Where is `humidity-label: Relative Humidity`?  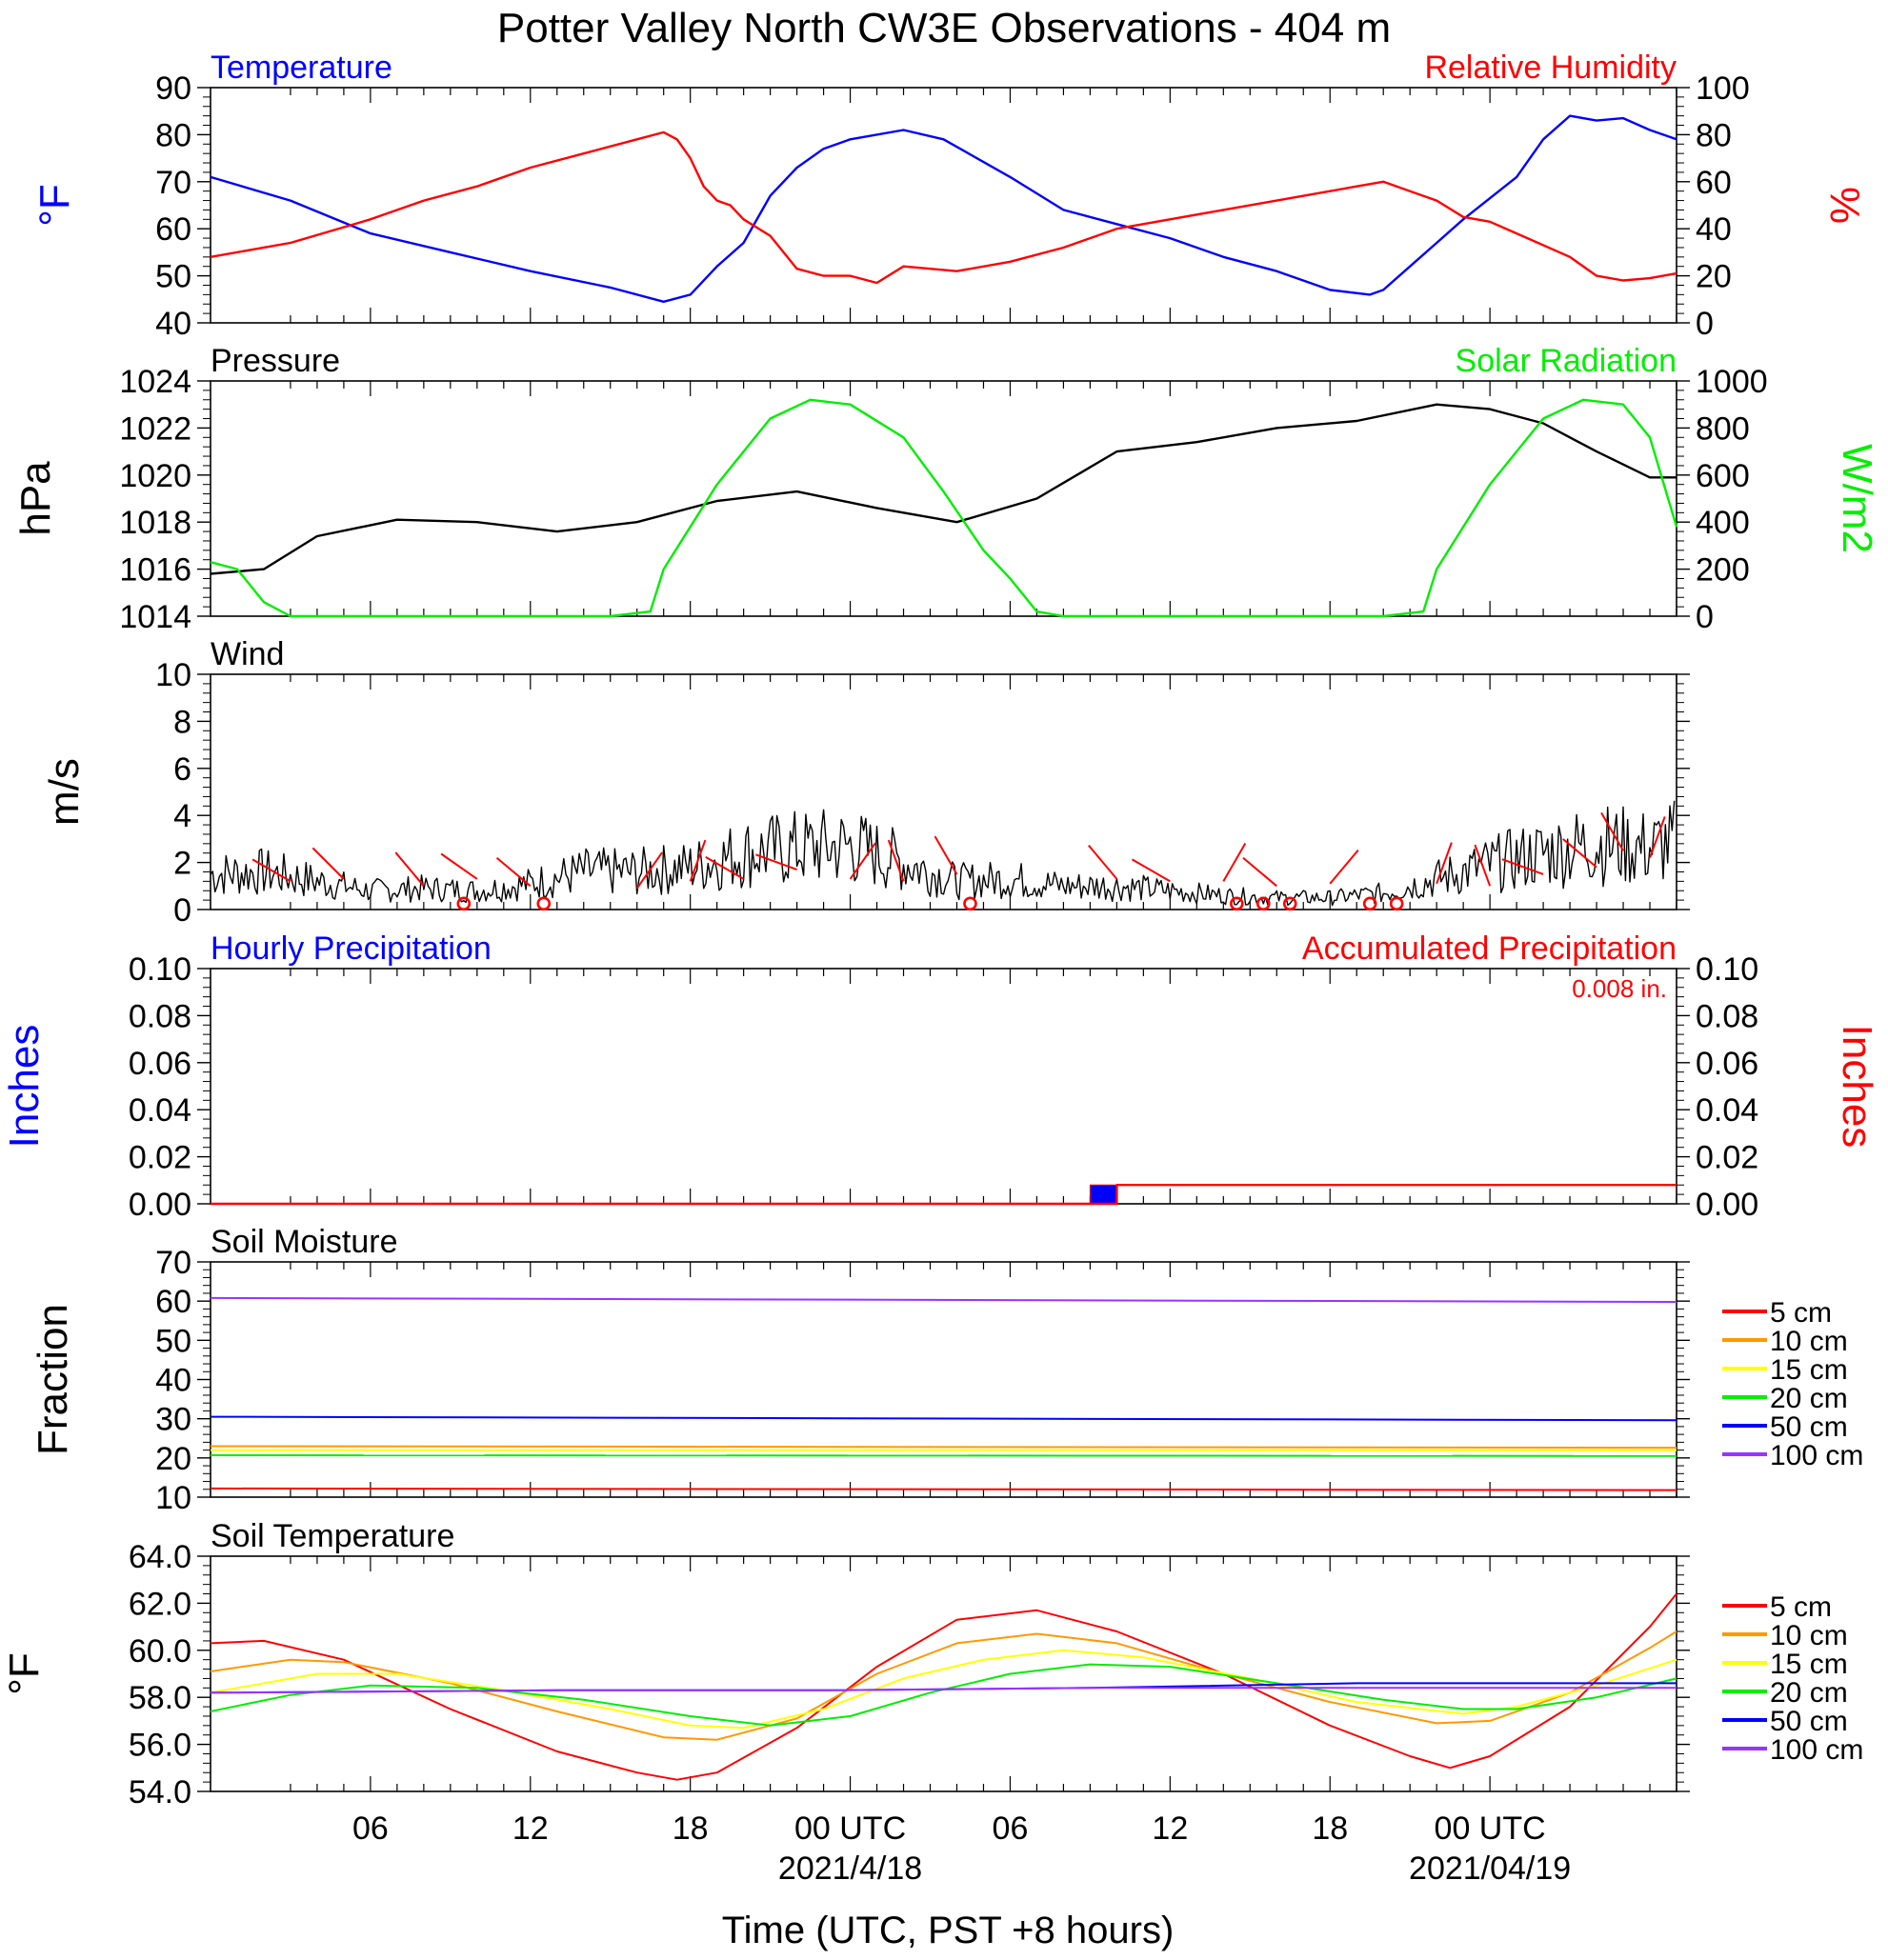 humidity-label: Relative Humidity is located at coordinates (1550, 68).